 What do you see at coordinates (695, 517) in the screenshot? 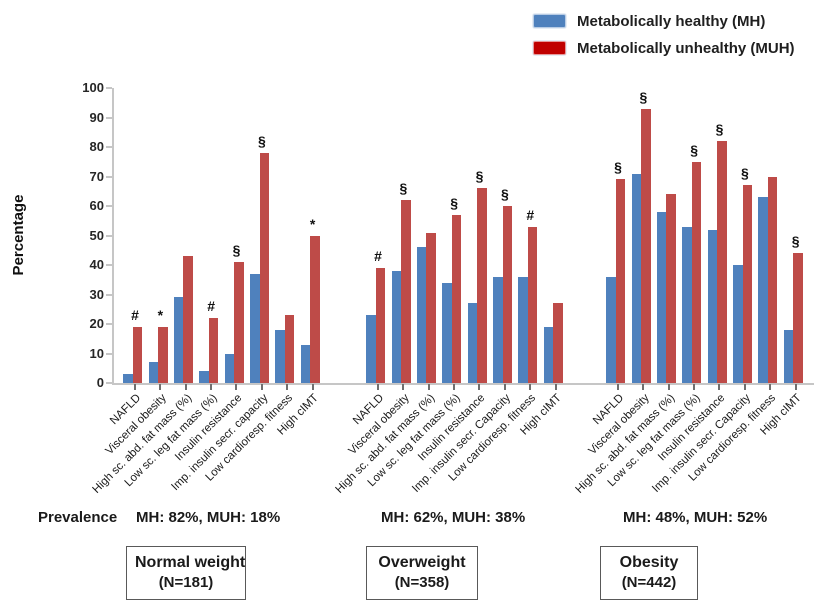
I see `prevalence-obesity: MH: 48%, MUH: 52%` at bounding box center [695, 517].